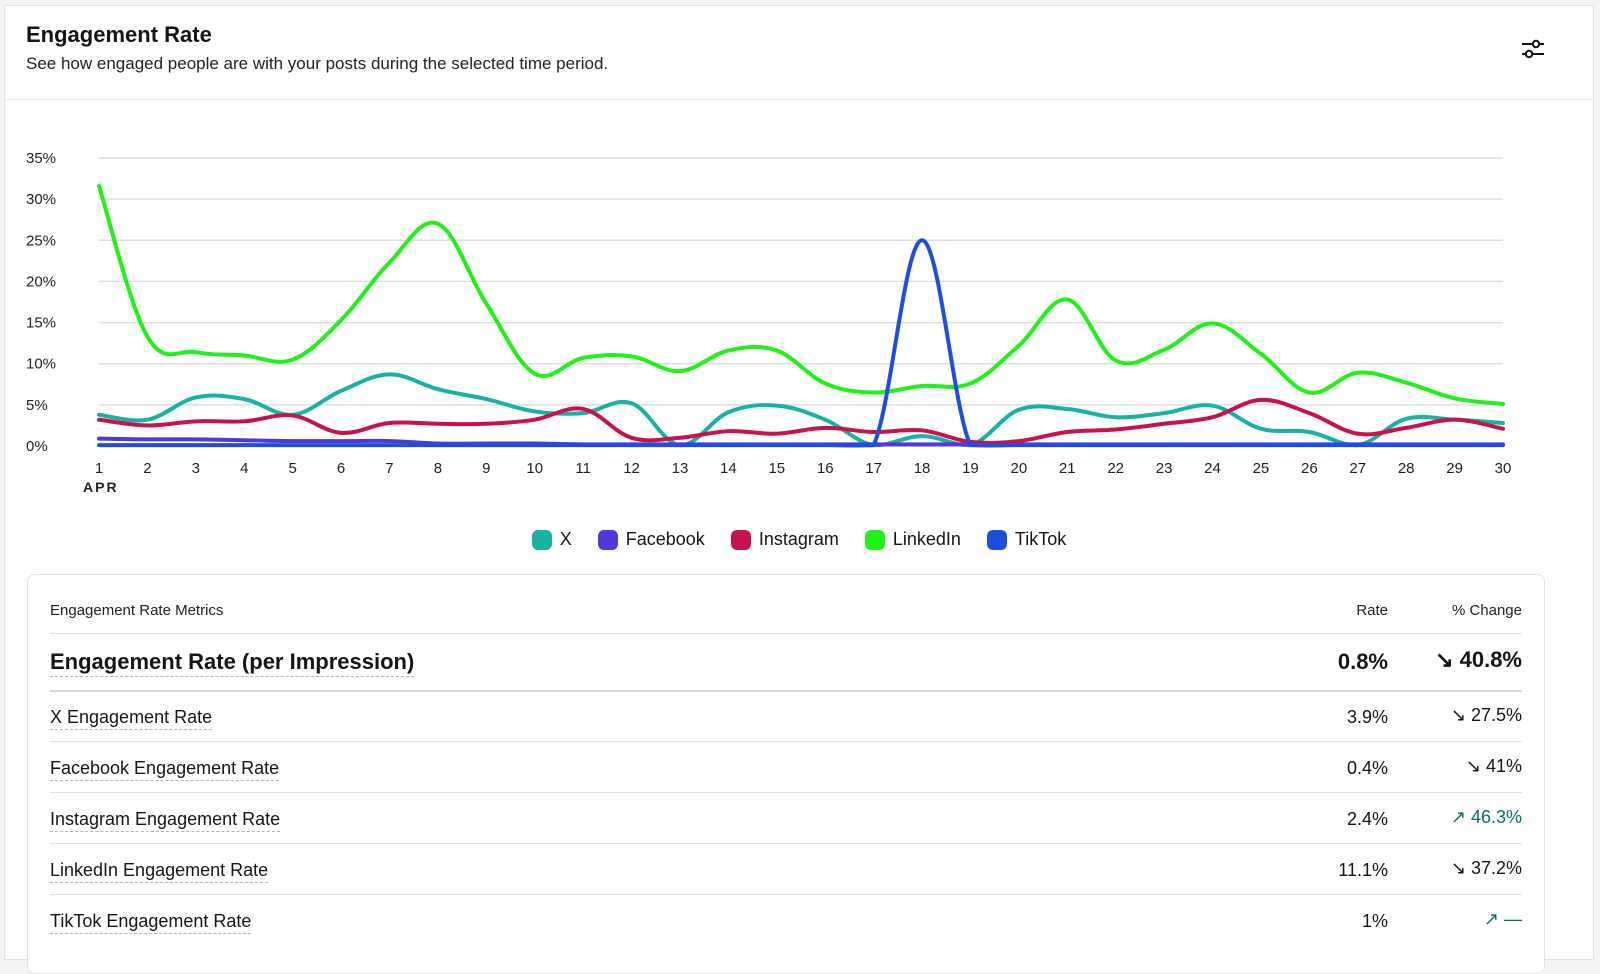 The height and width of the screenshot is (974, 1600). What do you see at coordinates (41, 323) in the screenshot?
I see `y-tick-label: 15%` at bounding box center [41, 323].